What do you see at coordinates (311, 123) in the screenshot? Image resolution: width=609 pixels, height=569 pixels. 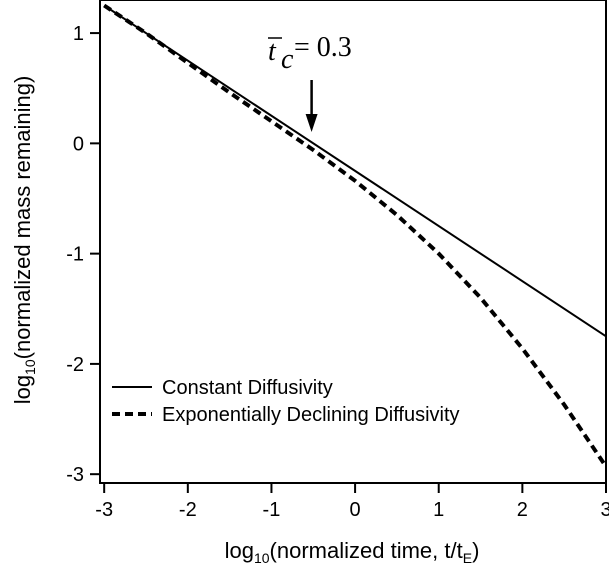 I see `annotation-arrow-head` at bounding box center [311, 123].